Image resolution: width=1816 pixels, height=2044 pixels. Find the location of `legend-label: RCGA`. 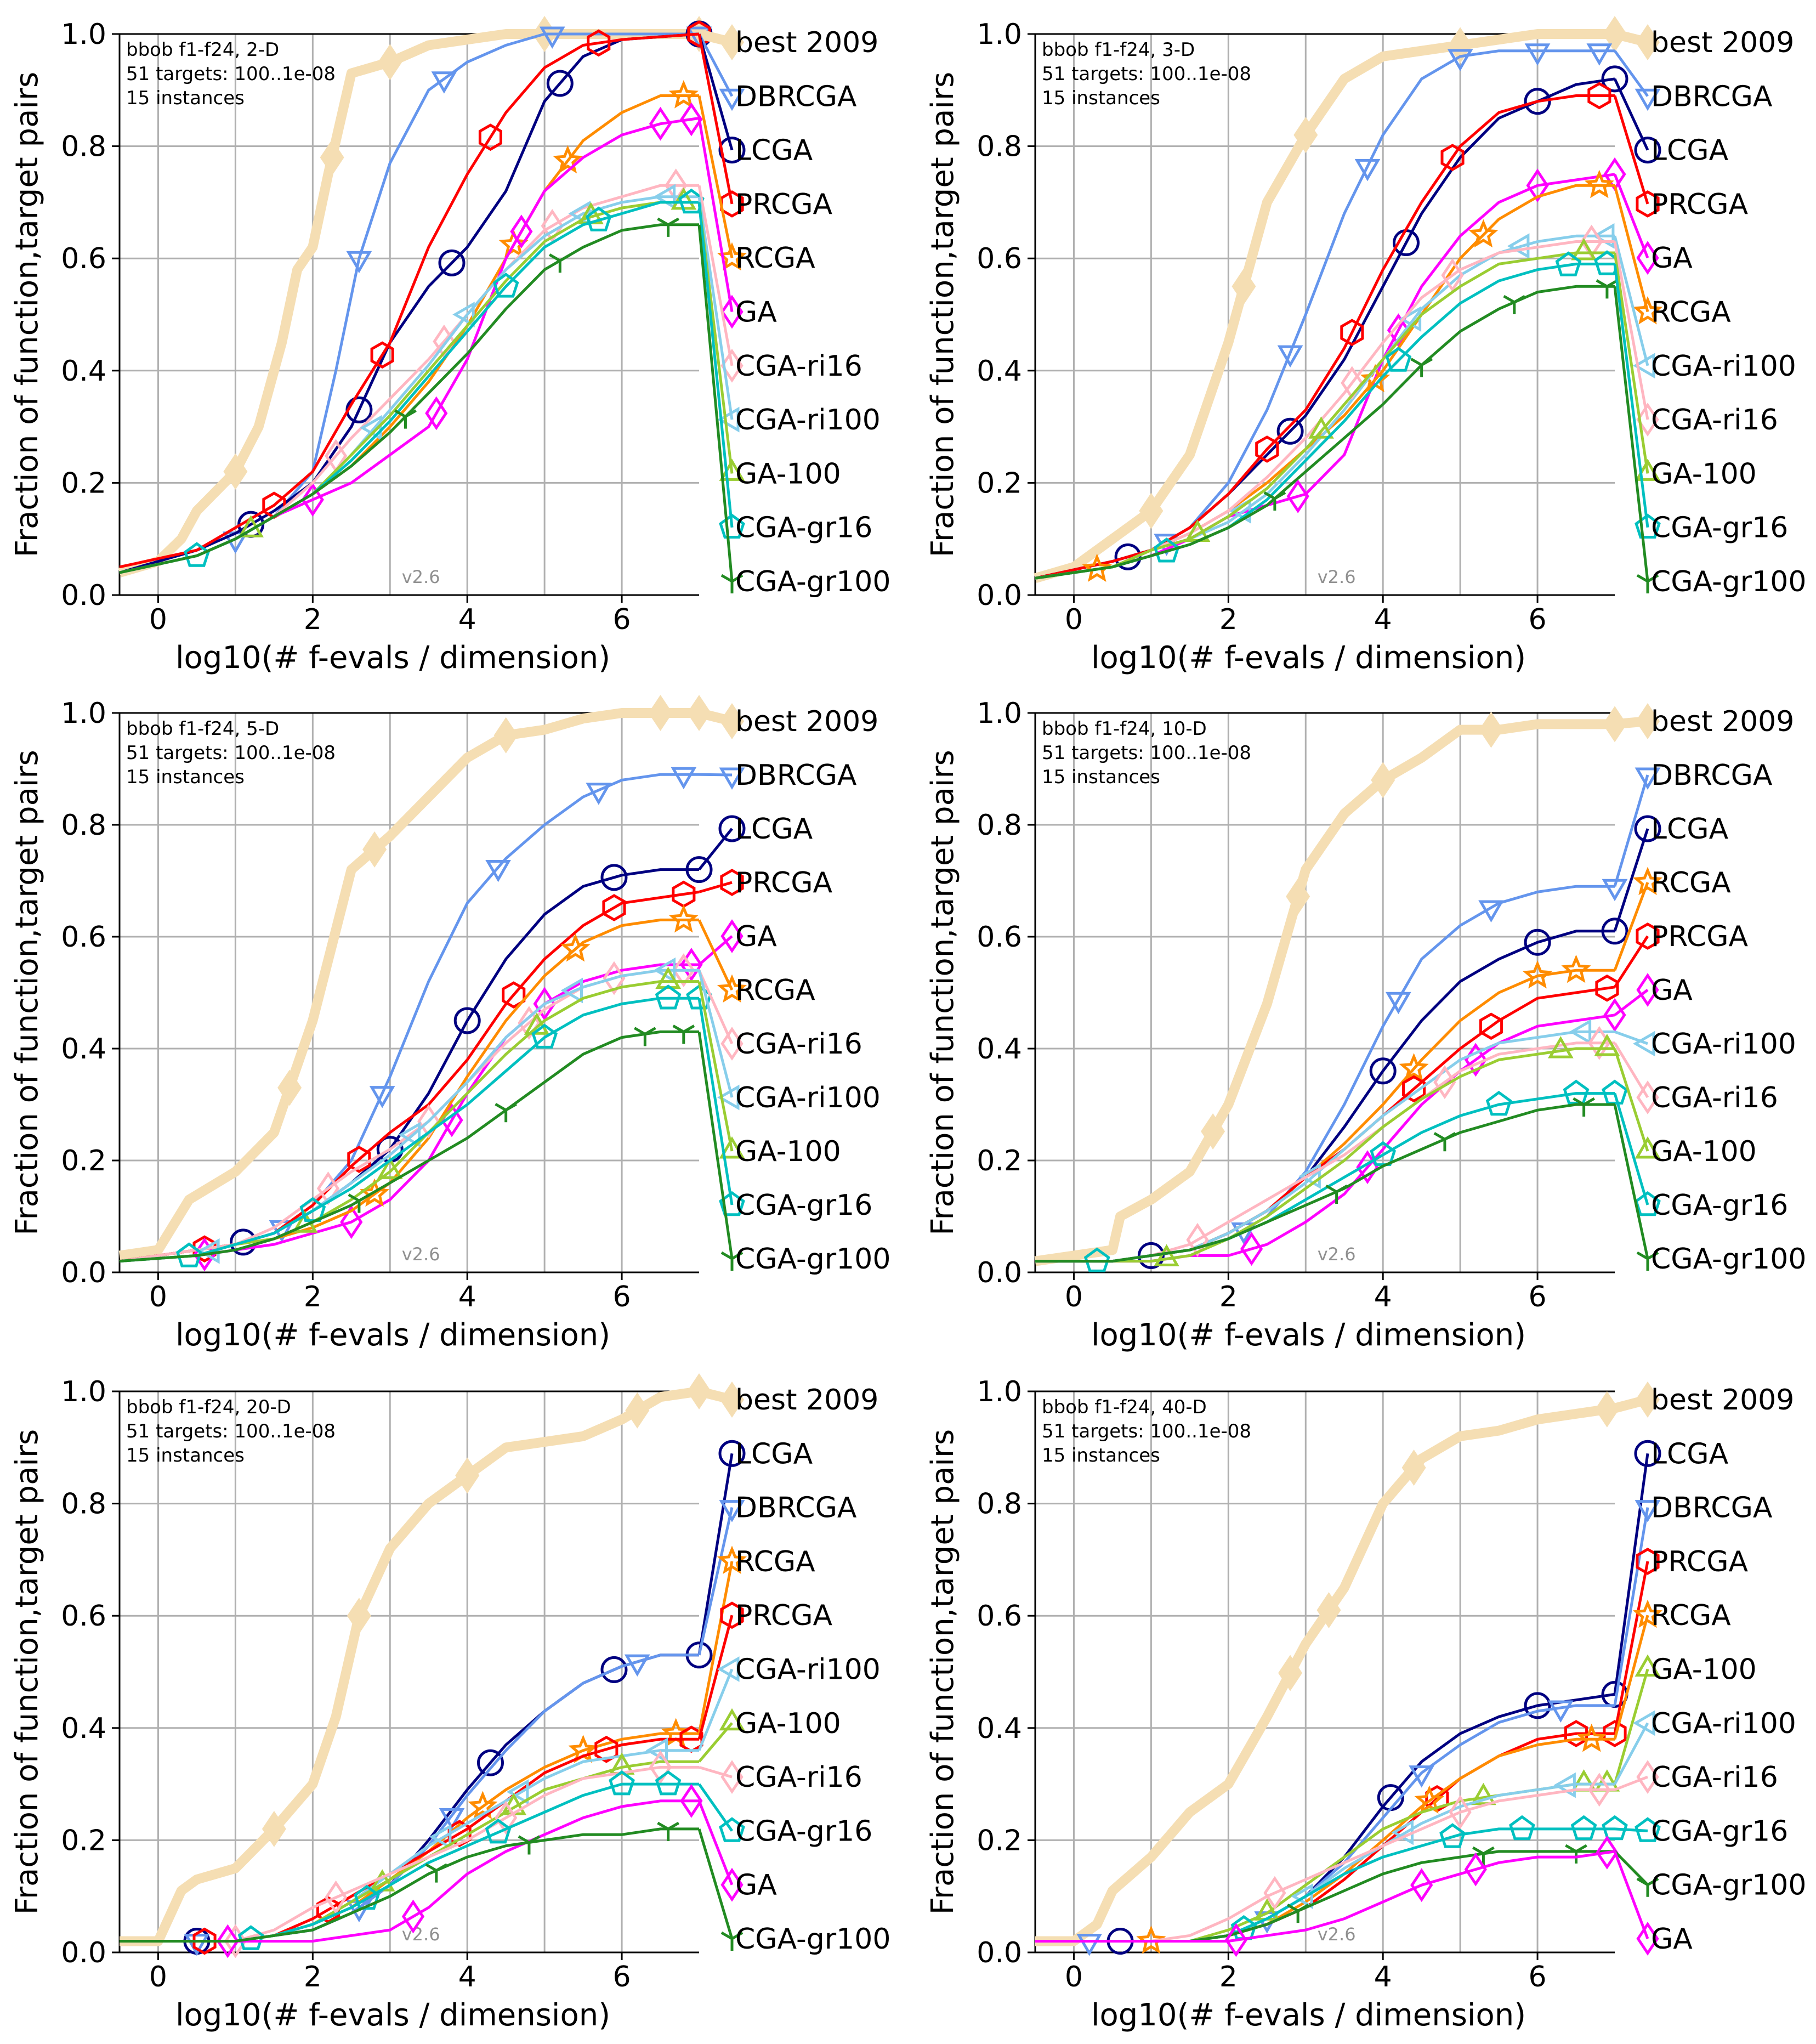

legend-label: RCGA is located at coordinates (775, 1561).